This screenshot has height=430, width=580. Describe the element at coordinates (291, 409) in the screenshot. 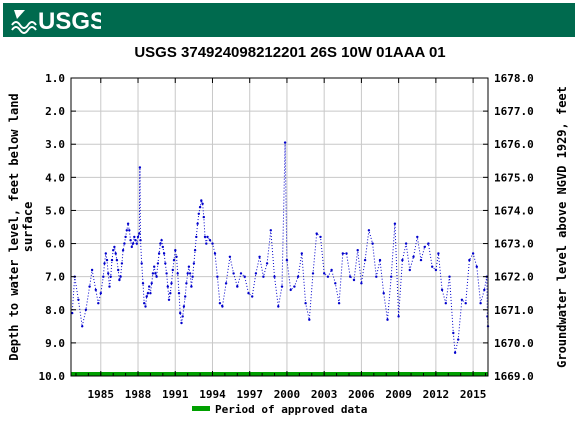

I see `legend-label: Period of approved data` at that location.